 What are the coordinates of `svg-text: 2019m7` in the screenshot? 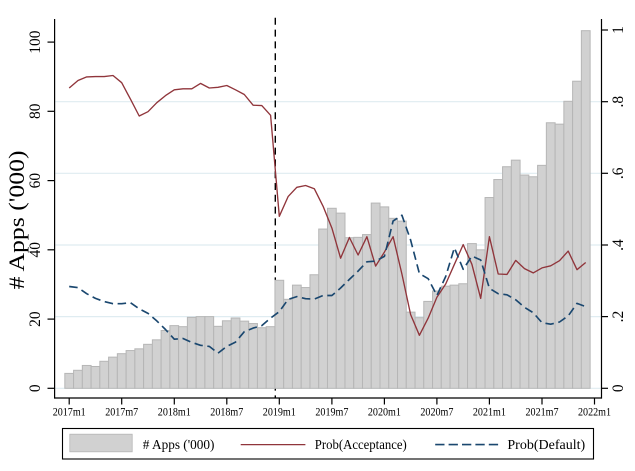 It's located at (331, 413).